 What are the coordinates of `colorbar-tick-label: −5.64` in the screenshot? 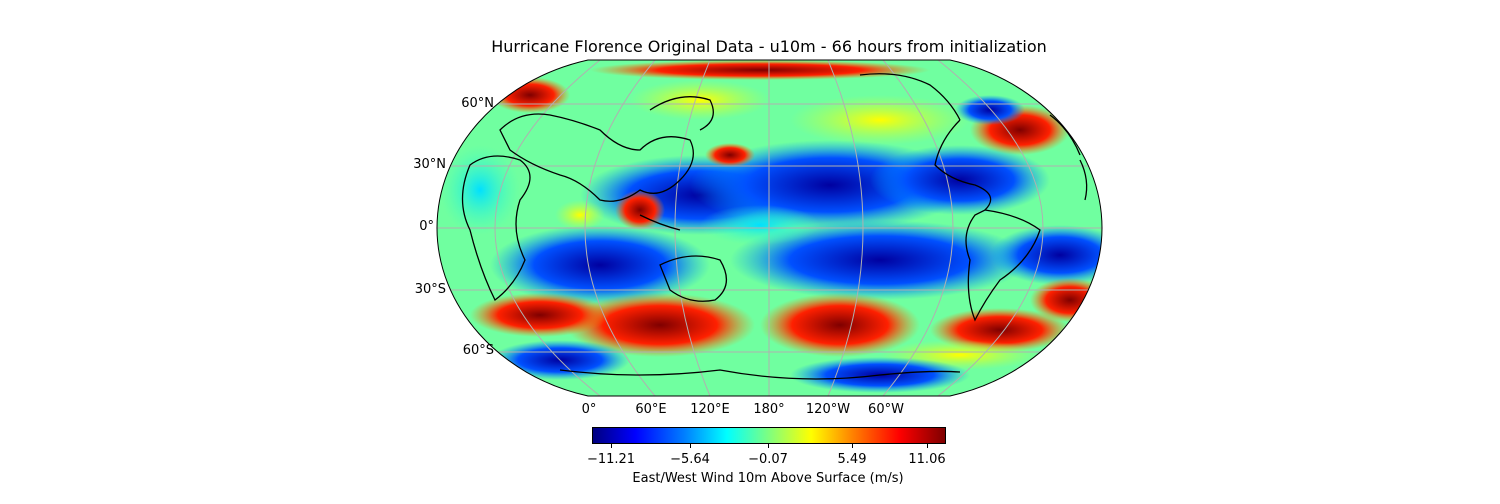 It's located at (690, 459).